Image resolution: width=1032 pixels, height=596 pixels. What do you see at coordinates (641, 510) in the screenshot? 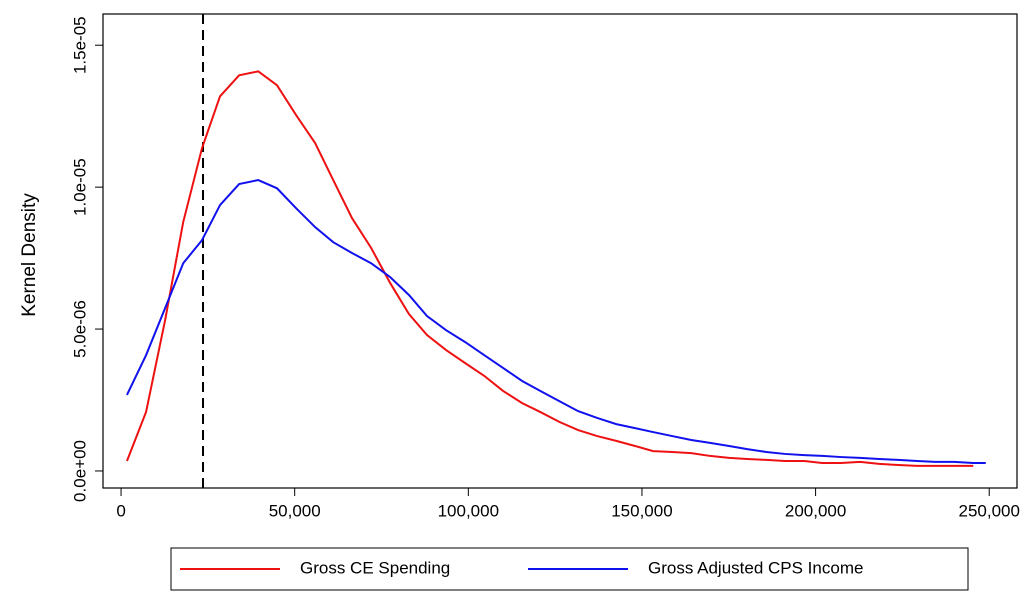
I see `x-tick-label: 150,000` at bounding box center [641, 510].